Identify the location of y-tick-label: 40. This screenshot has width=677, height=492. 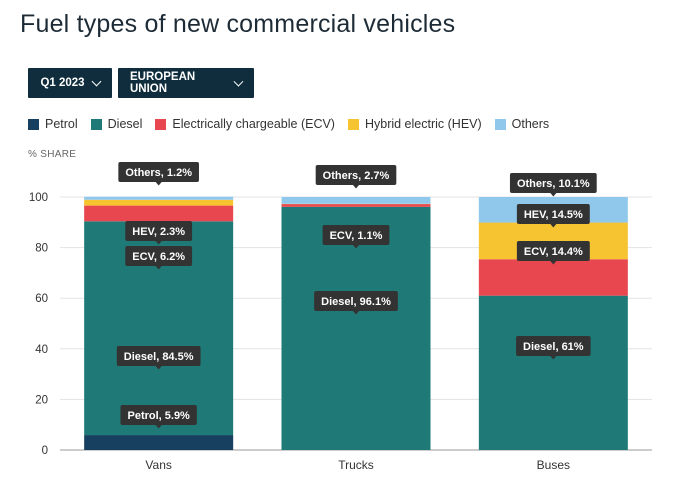
(41, 350).